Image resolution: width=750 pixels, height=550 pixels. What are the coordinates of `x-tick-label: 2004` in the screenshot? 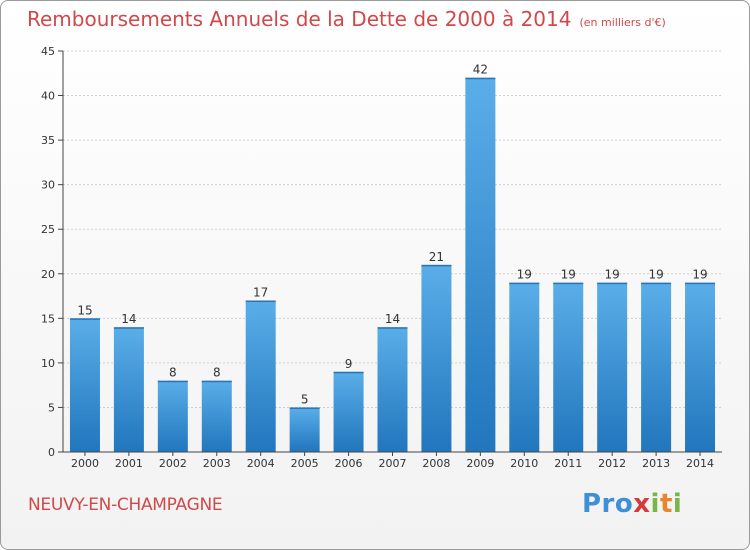 It's located at (261, 463).